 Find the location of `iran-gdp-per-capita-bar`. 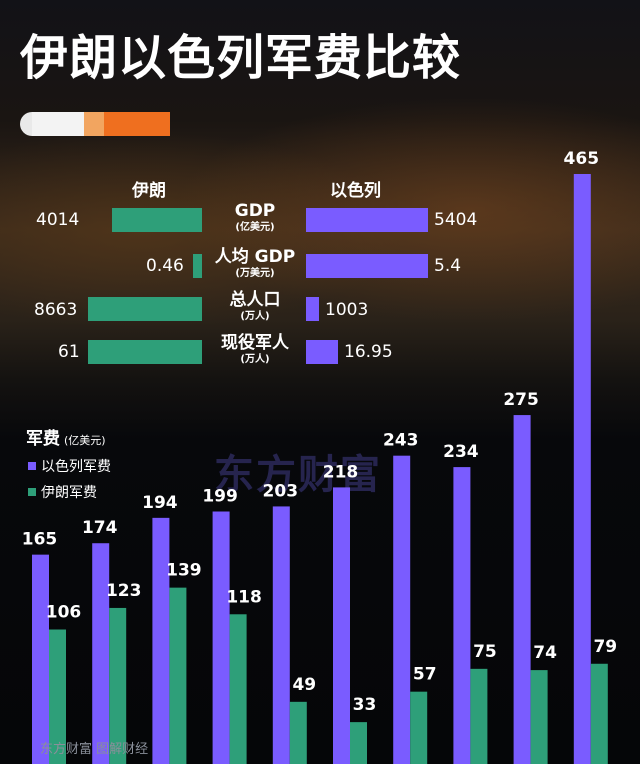

iran-gdp-per-capita-bar is located at coordinates (197, 266).